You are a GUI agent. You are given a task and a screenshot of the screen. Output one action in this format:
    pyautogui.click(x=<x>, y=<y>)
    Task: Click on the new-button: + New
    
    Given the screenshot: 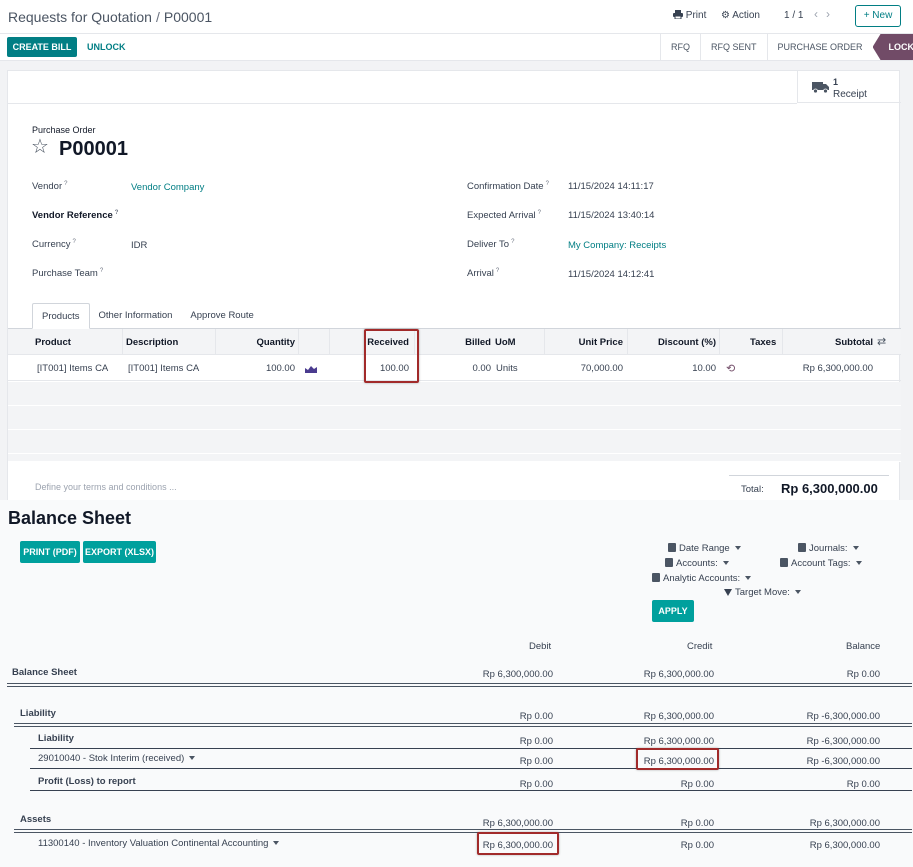 What is the action you would take?
    pyautogui.click(x=878, y=16)
    